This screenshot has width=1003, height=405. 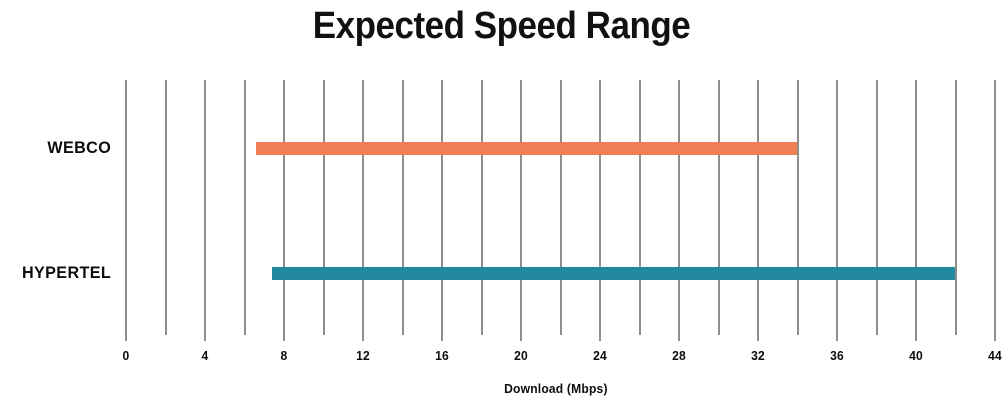 What do you see at coordinates (126, 355) in the screenshot?
I see `x-axis-tick-label: 0` at bounding box center [126, 355].